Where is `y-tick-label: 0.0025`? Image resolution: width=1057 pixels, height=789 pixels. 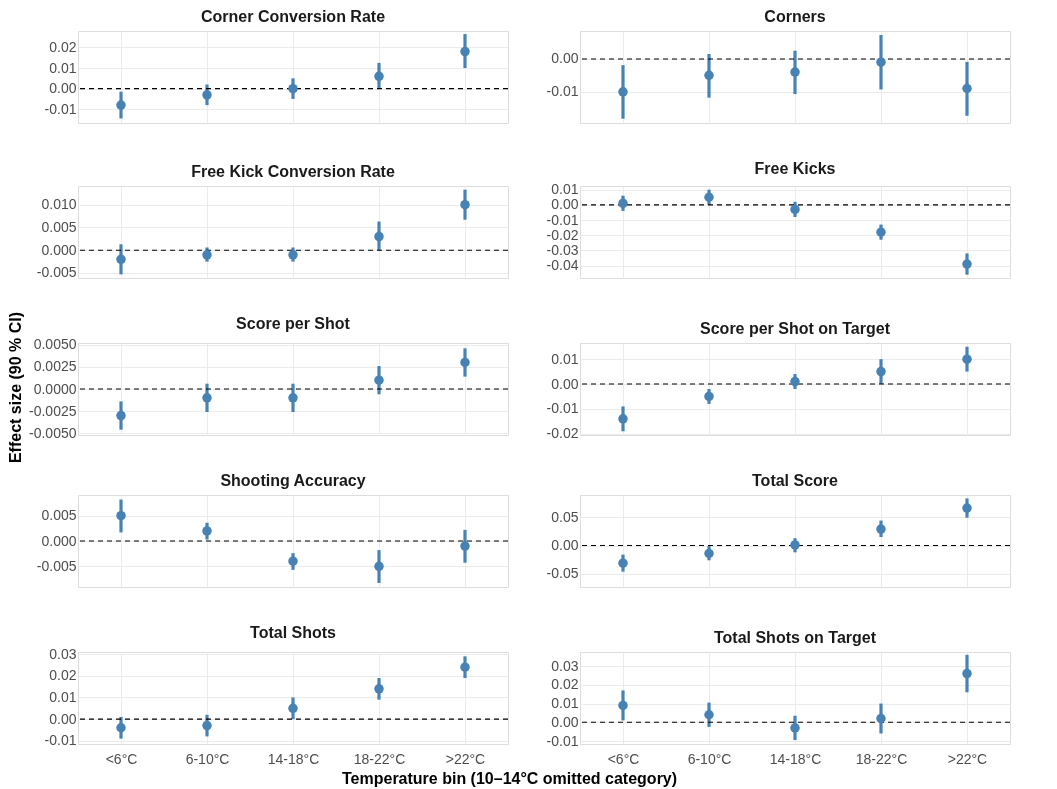
y-tick-label: 0.0025 is located at coordinates (55, 366).